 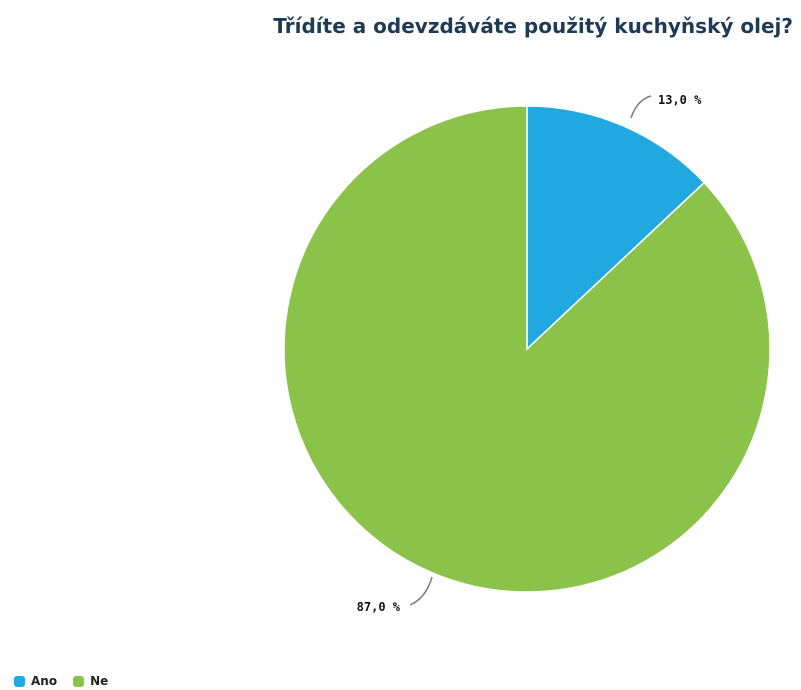 I want to click on legend-item-ano: Ano, so click(x=35, y=681).